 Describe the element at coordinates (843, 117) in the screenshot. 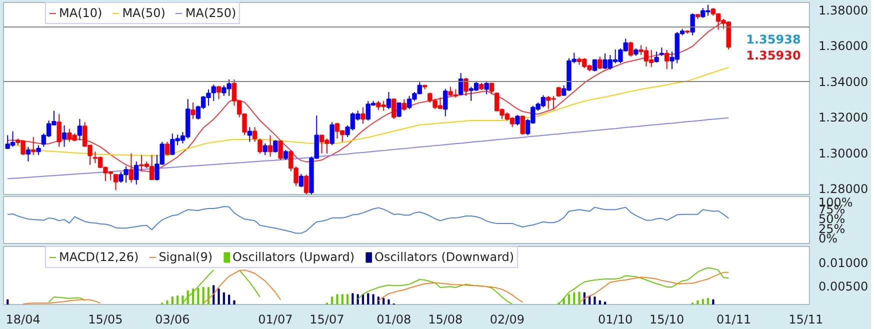

I see `y-tick-label: 1.32000` at that location.